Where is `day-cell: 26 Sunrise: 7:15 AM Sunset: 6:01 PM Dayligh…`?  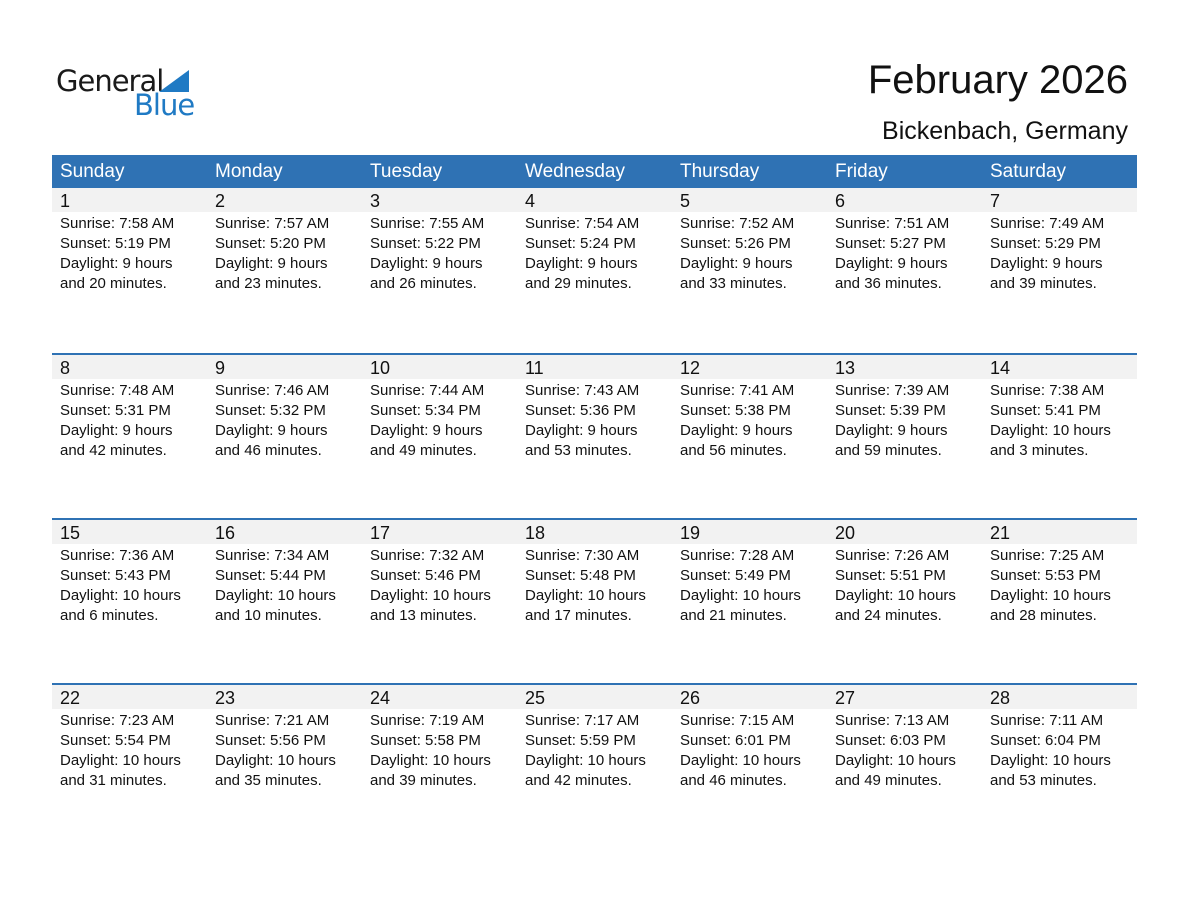
day-cell: 26 Sunrise: 7:15 AM Sunset: 6:01 PM Dayligh… is located at coordinates (749, 766).